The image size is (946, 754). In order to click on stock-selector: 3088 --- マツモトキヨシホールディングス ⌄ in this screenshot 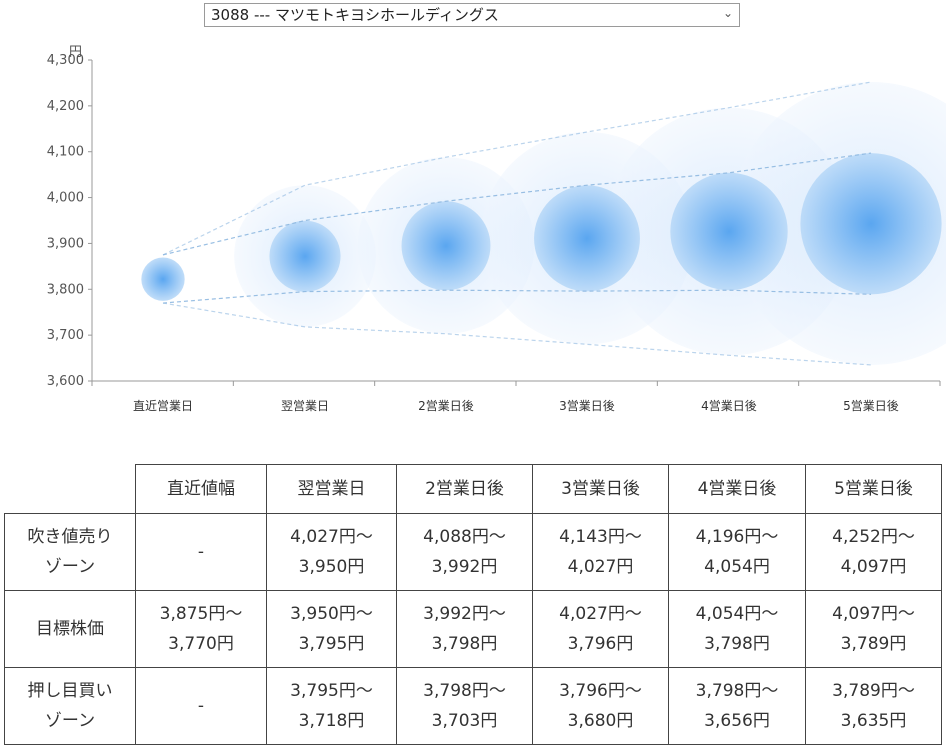, I will do `click(472, 15)`.